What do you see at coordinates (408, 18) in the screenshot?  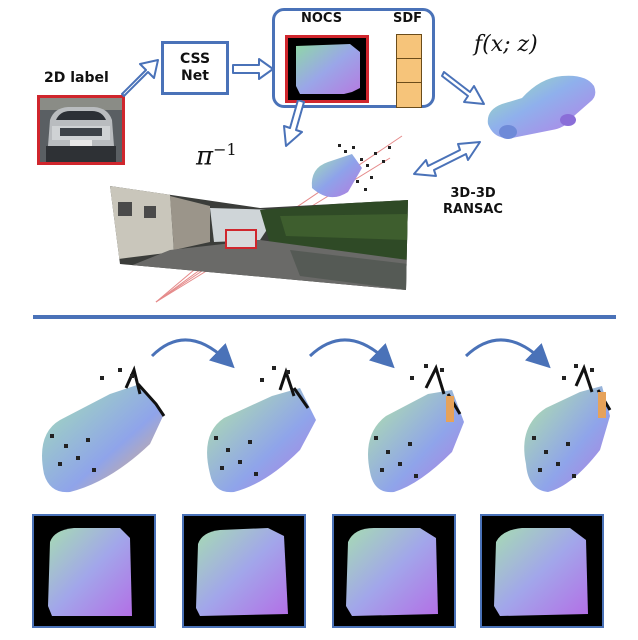 I see `sdf-label: SDF` at bounding box center [408, 18].